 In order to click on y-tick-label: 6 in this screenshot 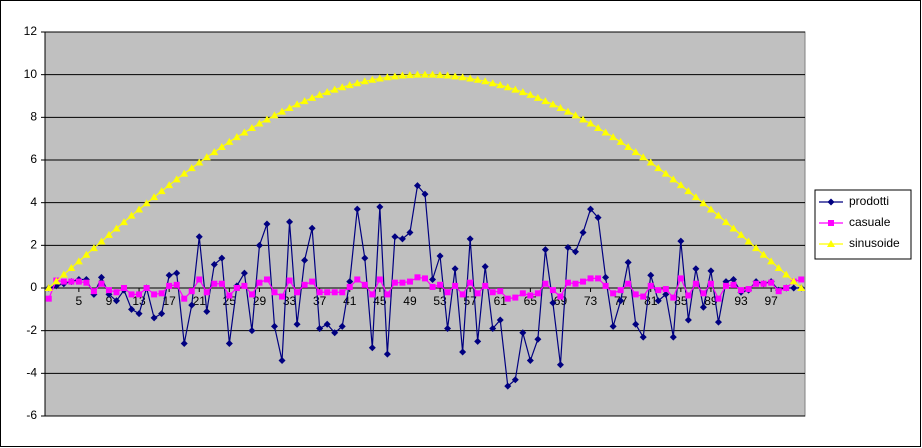, I will do `click(33, 159)`.